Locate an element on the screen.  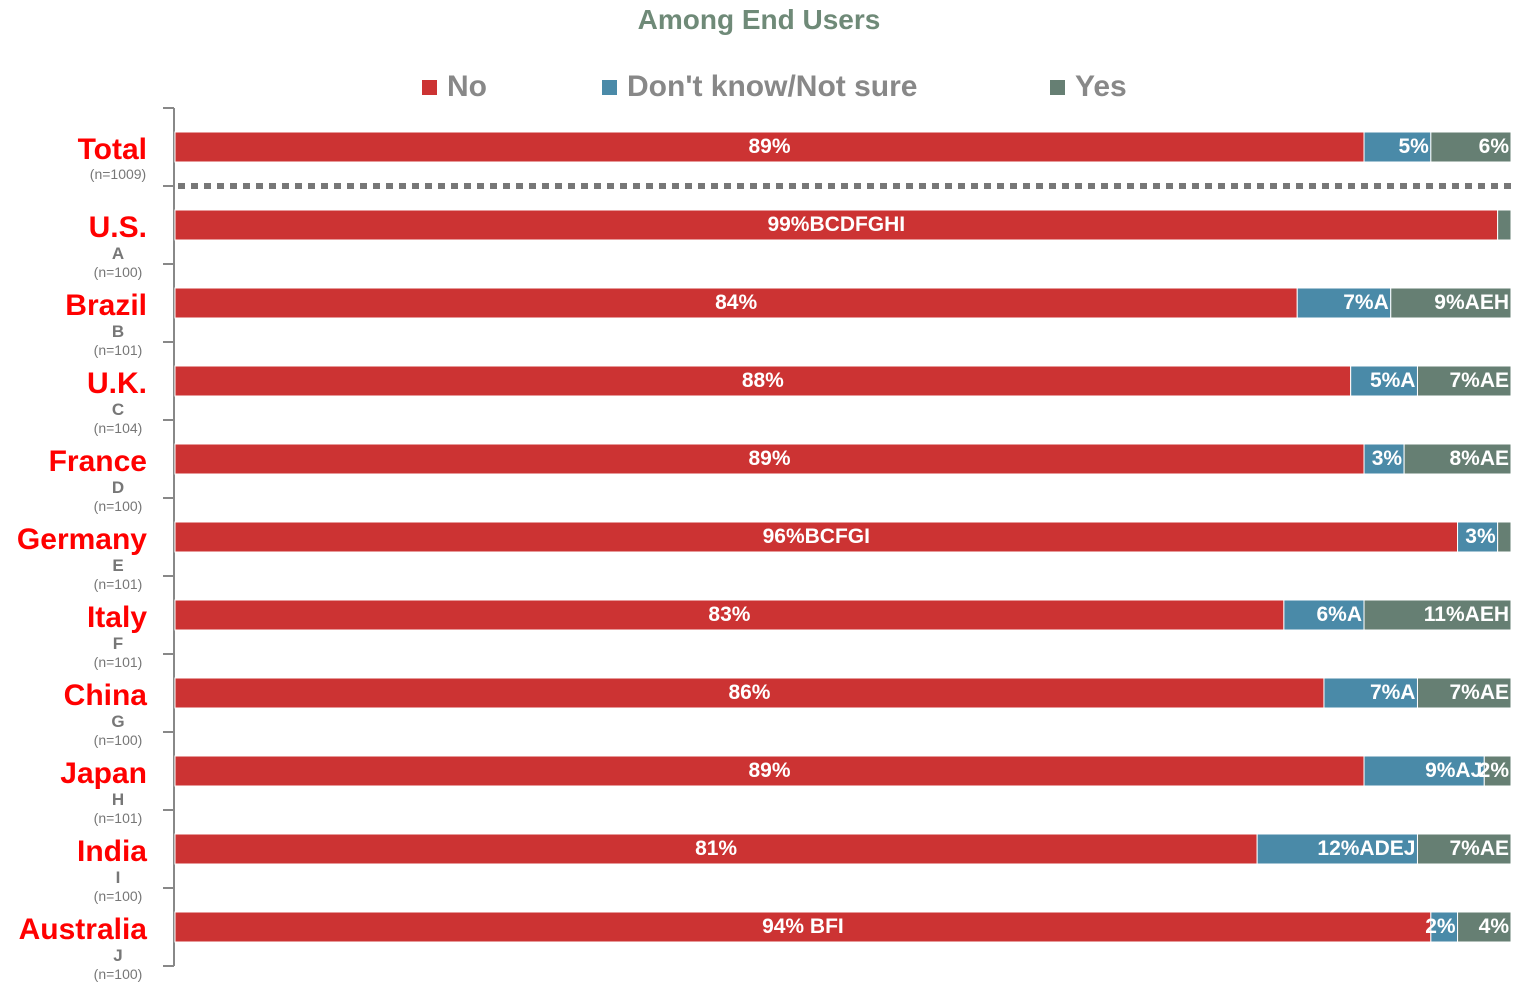
category-n-brazil: (n=101) is located at coordinates (118, 350).